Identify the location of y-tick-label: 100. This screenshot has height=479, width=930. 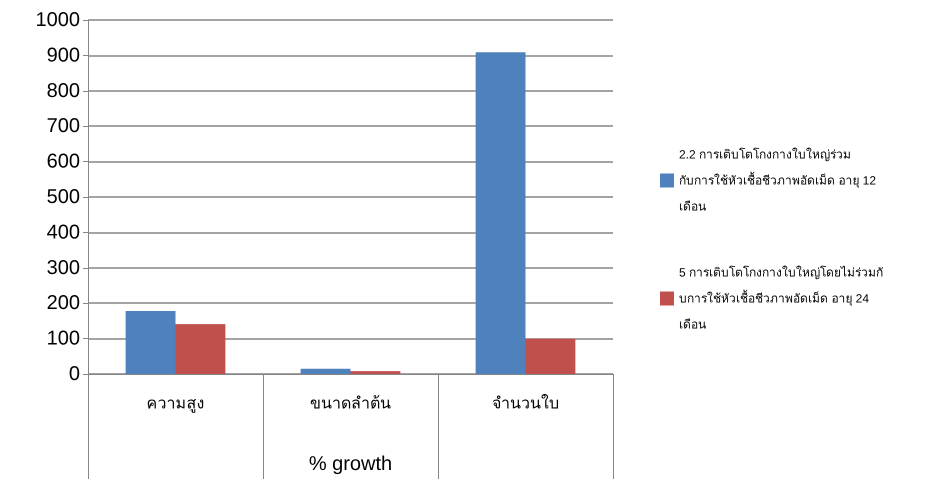
(63, 339).